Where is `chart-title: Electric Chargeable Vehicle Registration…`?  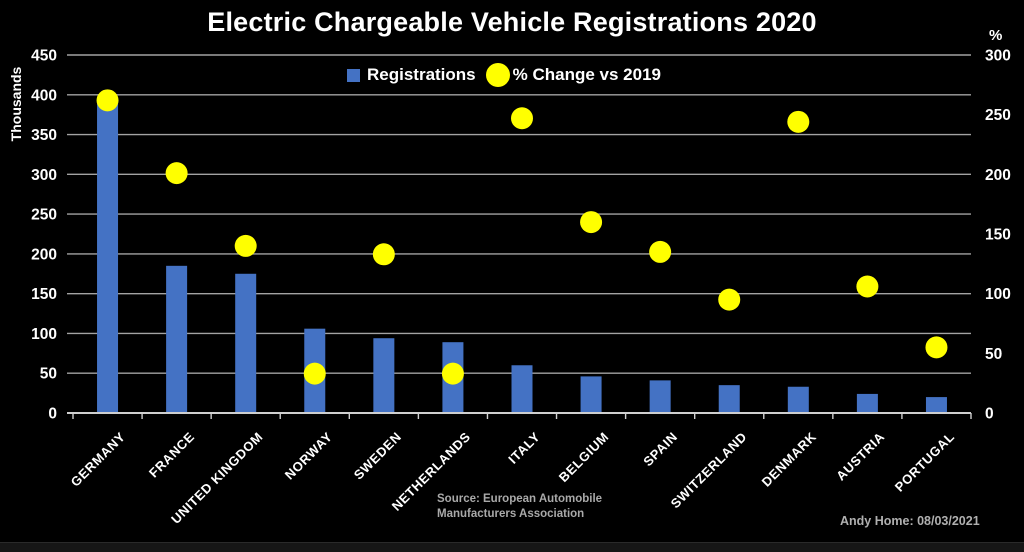
chart-title: Electric Chargeable Vehicle Registration… is located at coordinates (512, 22).